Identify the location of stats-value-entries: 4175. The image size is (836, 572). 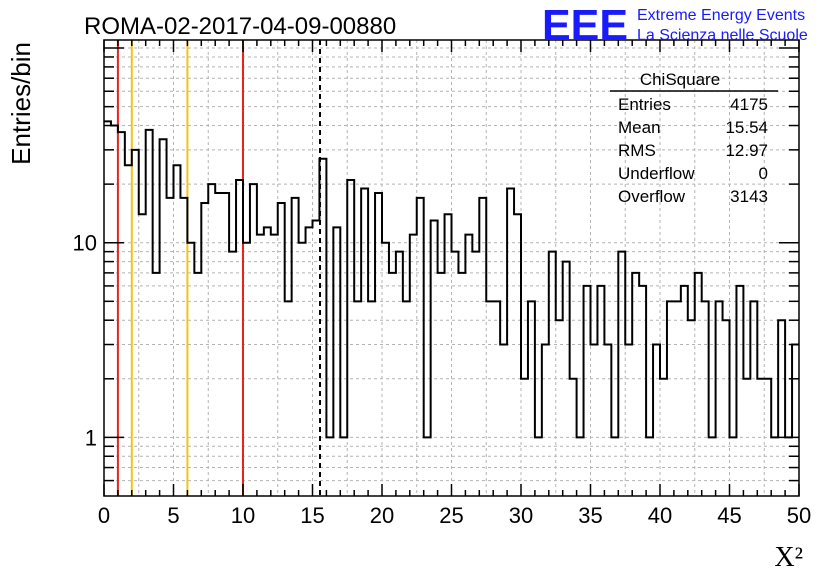
(749, 104).